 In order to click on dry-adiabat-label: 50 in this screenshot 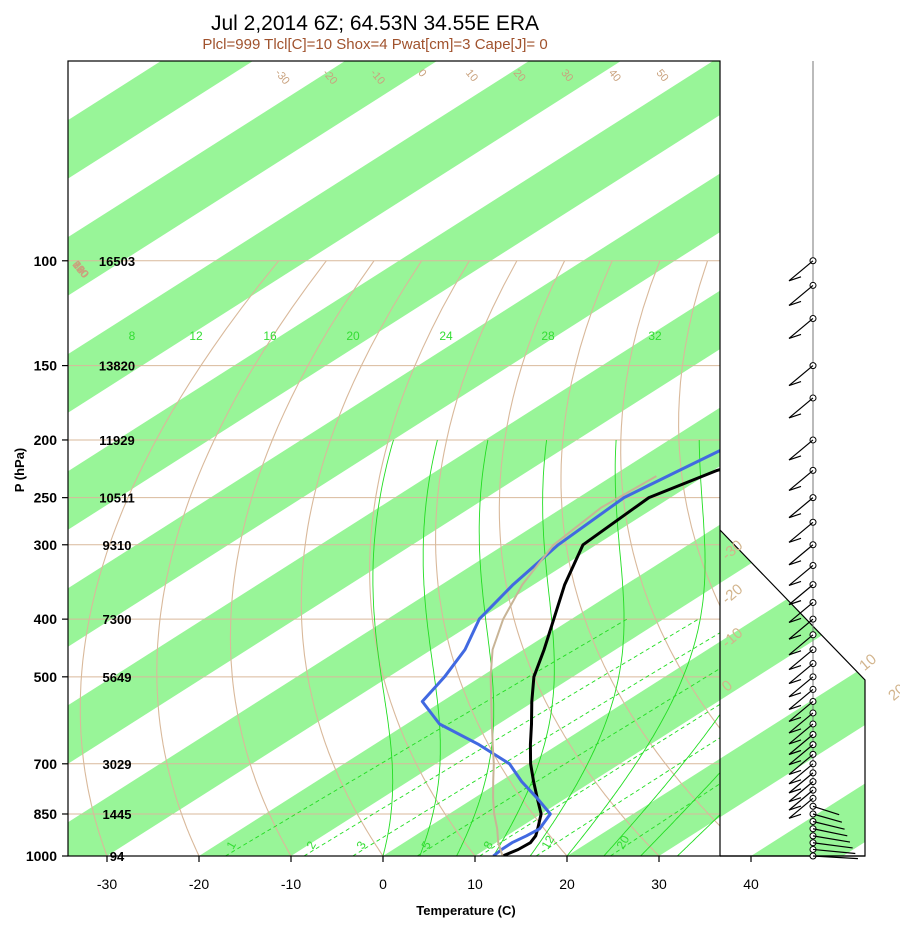, I will do `click(662, 75)`.